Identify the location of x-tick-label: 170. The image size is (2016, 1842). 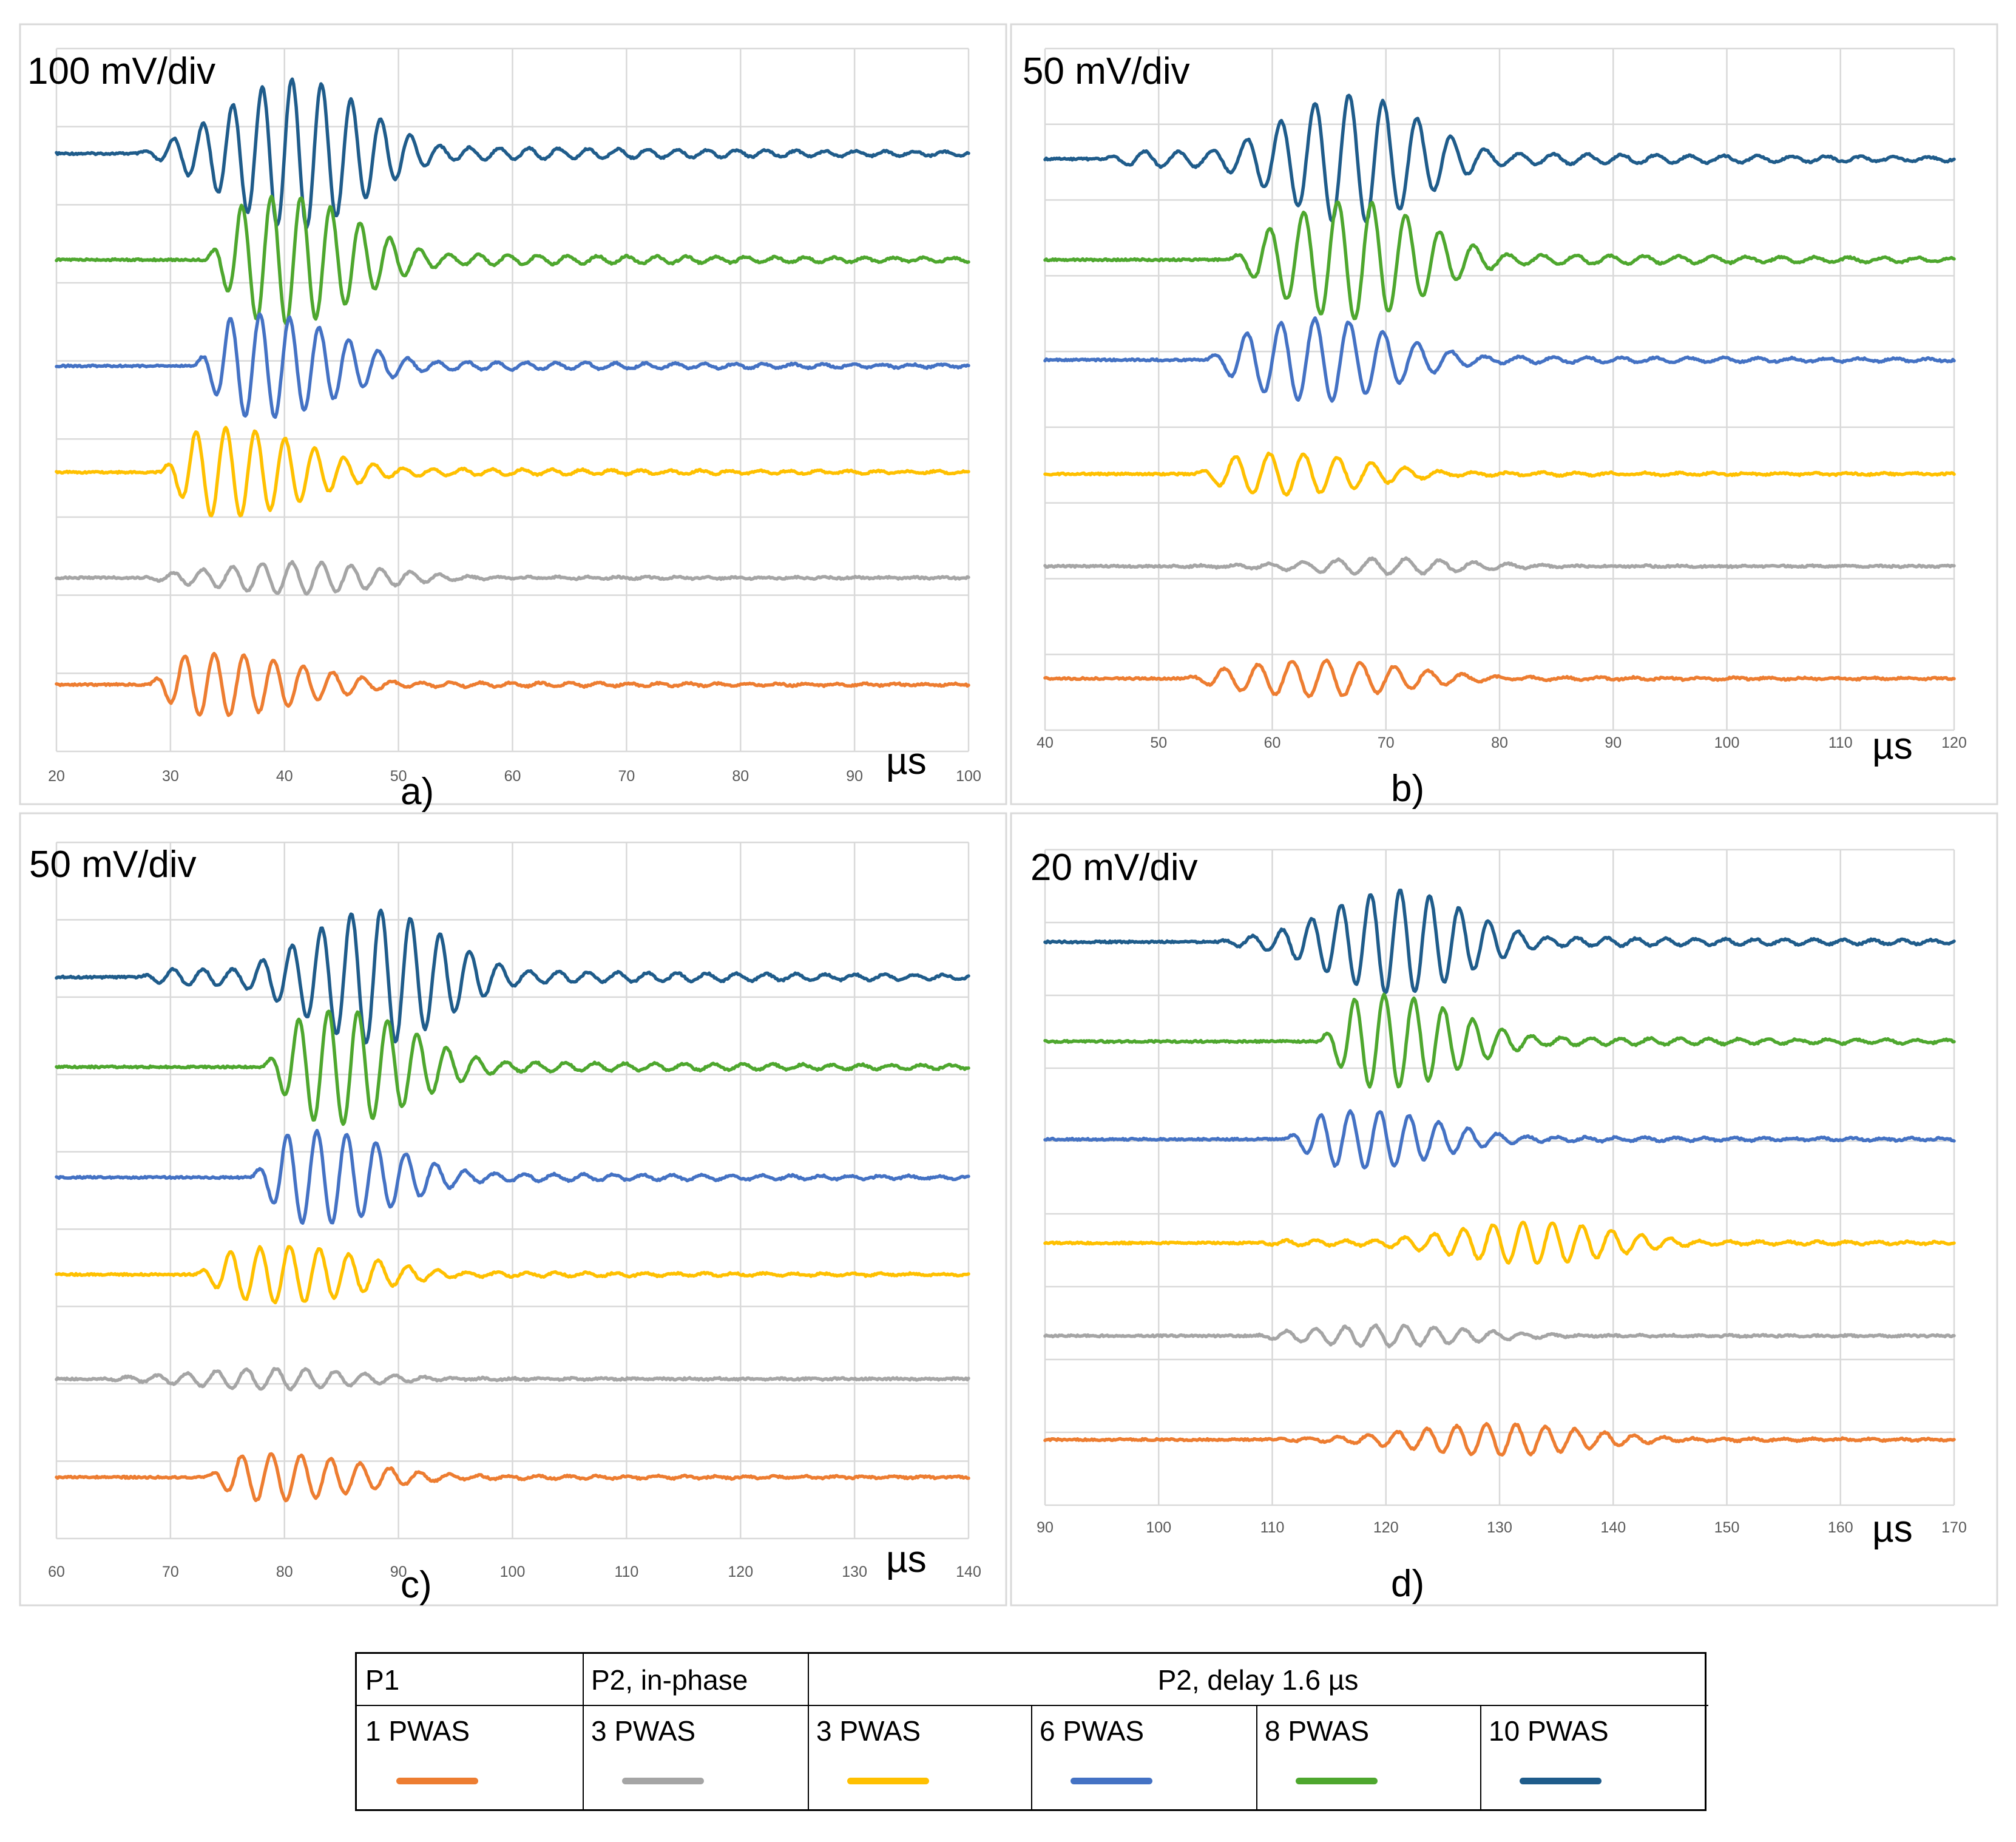
(1954, 1527).